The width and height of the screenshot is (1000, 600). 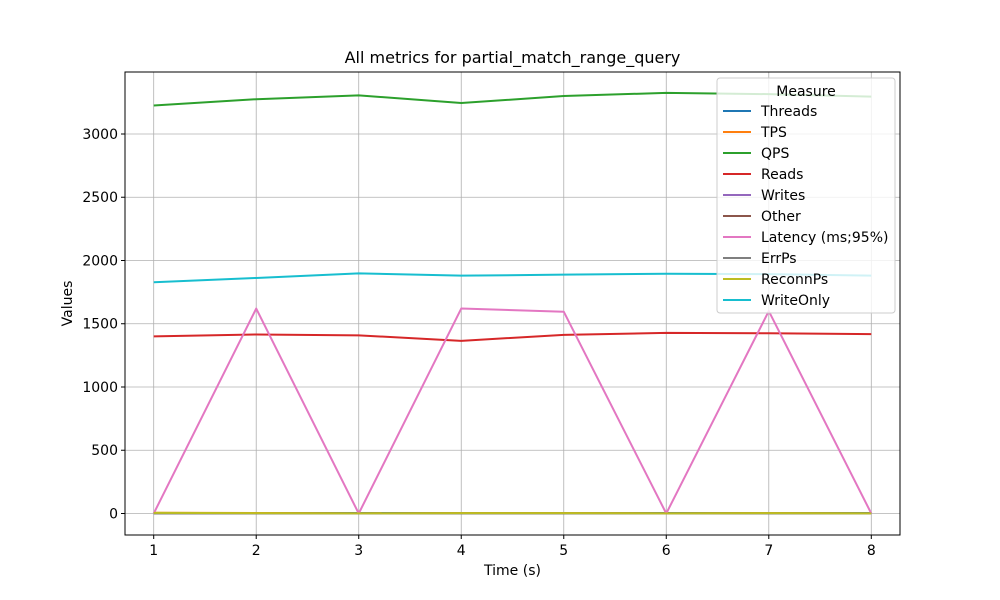 What do you see at coordinates (512, 336) in the screenshot?
I see `series-line-reads` at bounding box center [512, 336].